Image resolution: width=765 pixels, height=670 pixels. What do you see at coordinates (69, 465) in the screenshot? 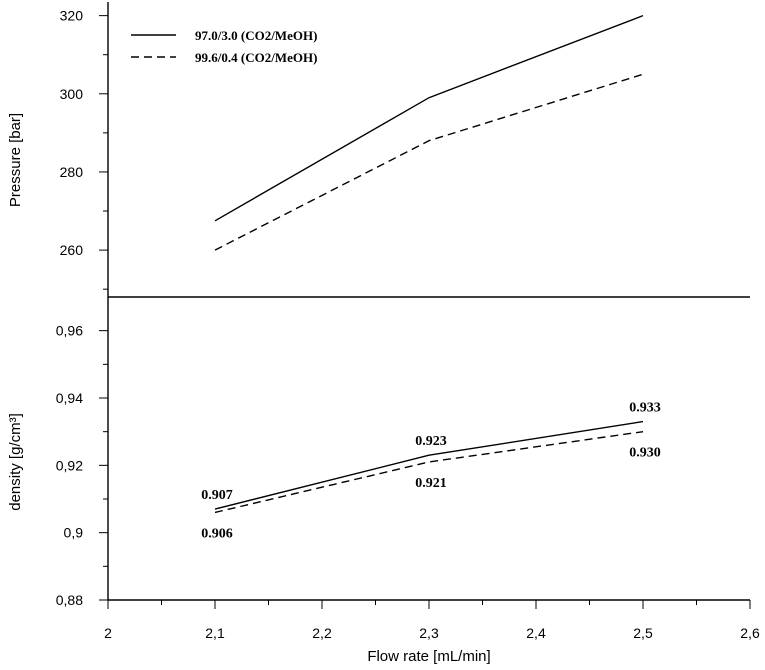
I see `bottom-y-tick-label: 0,92` at bounding box center [69, 465].